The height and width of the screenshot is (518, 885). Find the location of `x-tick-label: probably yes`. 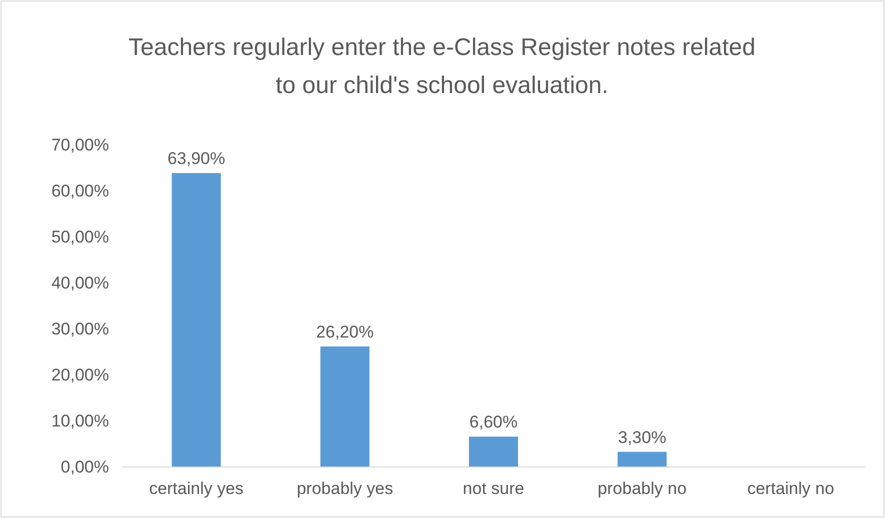

x-tick-label: probably yes is located at coordinates (345, 488).